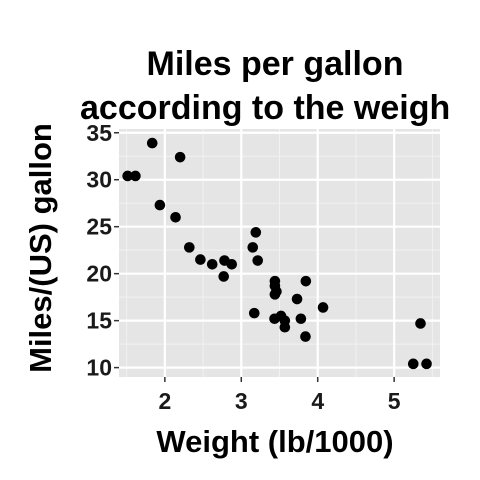 The image size is (480, 480). What do you see at coordinates (102, 250) in the screenshot?
I see `y-axis-ticks: 10 15 20 25 30 35` at bounding box center [102, 250].